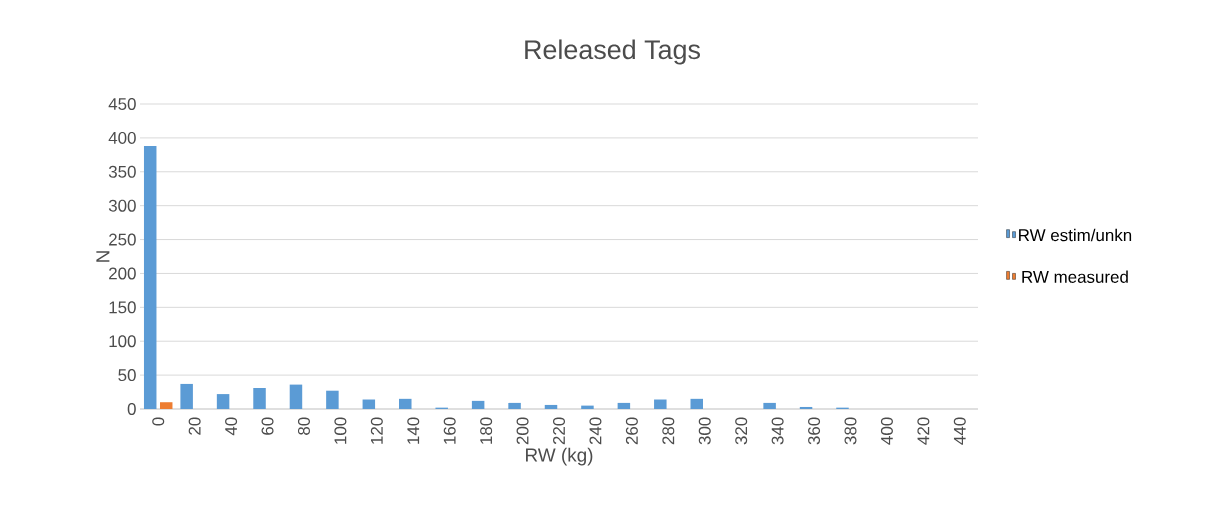 The width and height of the screenshot is (1213, 531). I want to click on x-tick-label: 80, so click(303, 426).